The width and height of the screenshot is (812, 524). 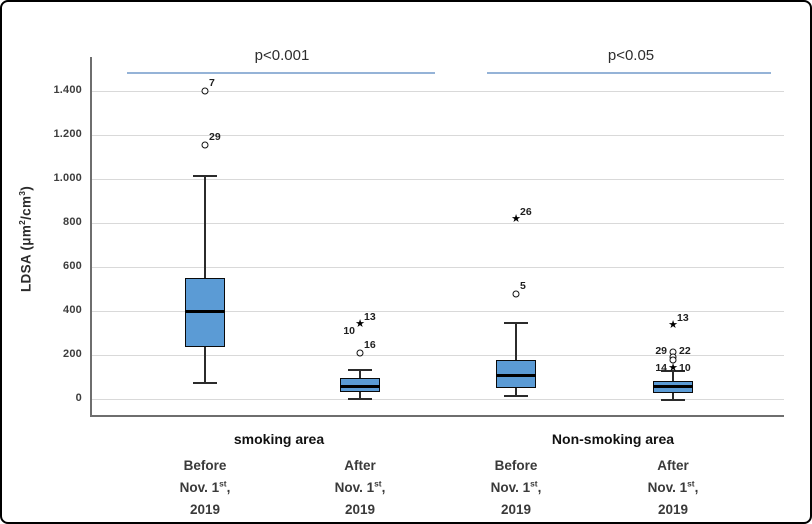 What do you see at coordinates (25, 239) in the screenshot?
I see `y-axis-title: LDSA (μm2/cm3)` at bounding box center [25, 239].